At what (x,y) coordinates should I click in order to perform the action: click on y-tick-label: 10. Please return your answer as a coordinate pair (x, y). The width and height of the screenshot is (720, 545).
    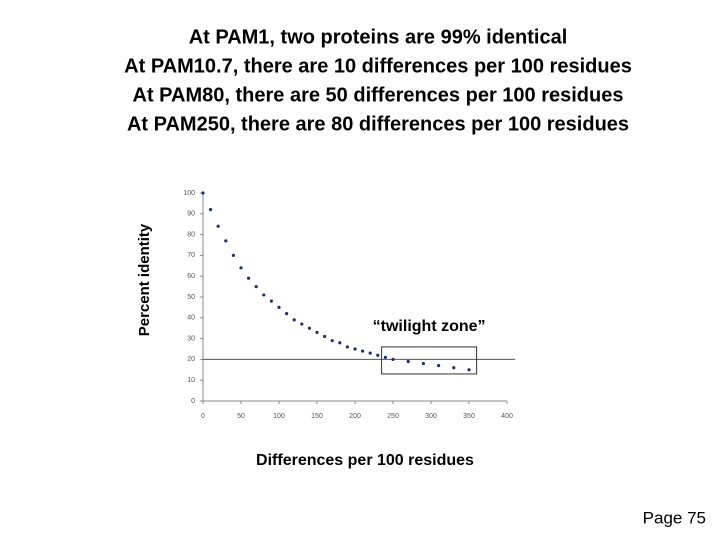
    Looking at the image, I should click on (191, 380).